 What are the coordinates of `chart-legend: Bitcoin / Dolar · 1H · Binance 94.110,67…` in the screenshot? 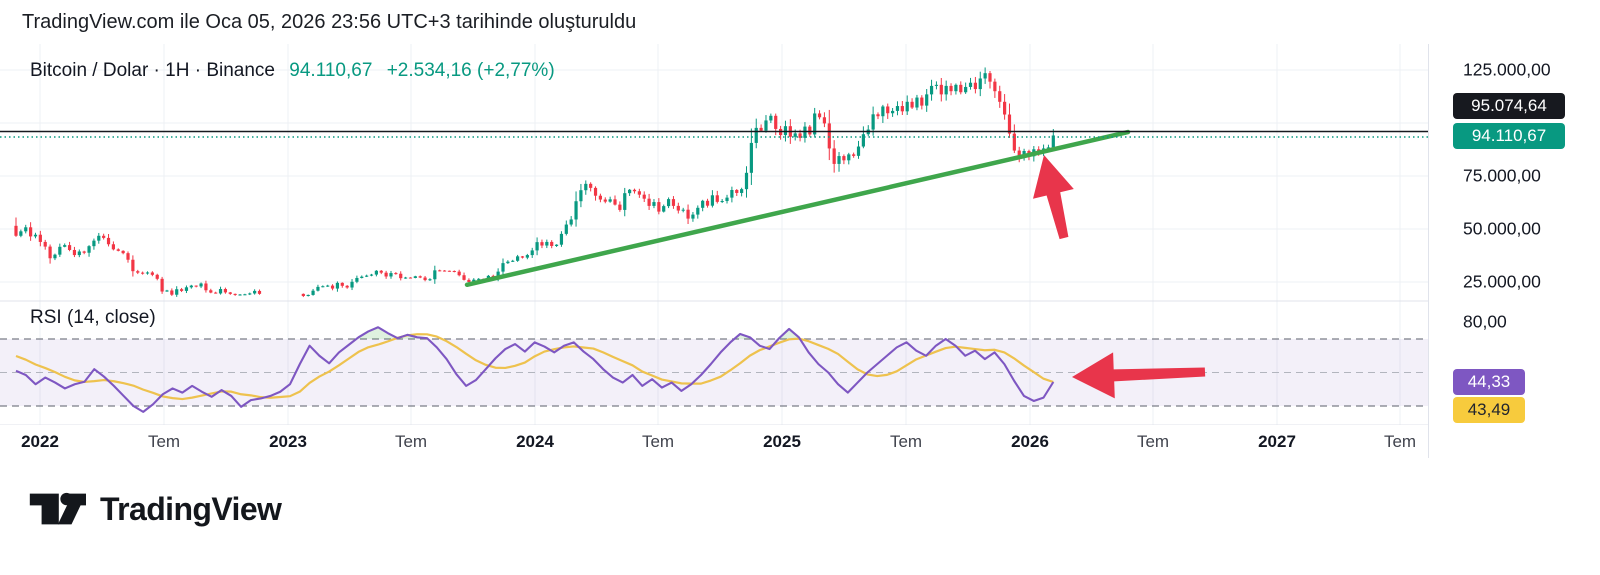 It's located at (292, 71).